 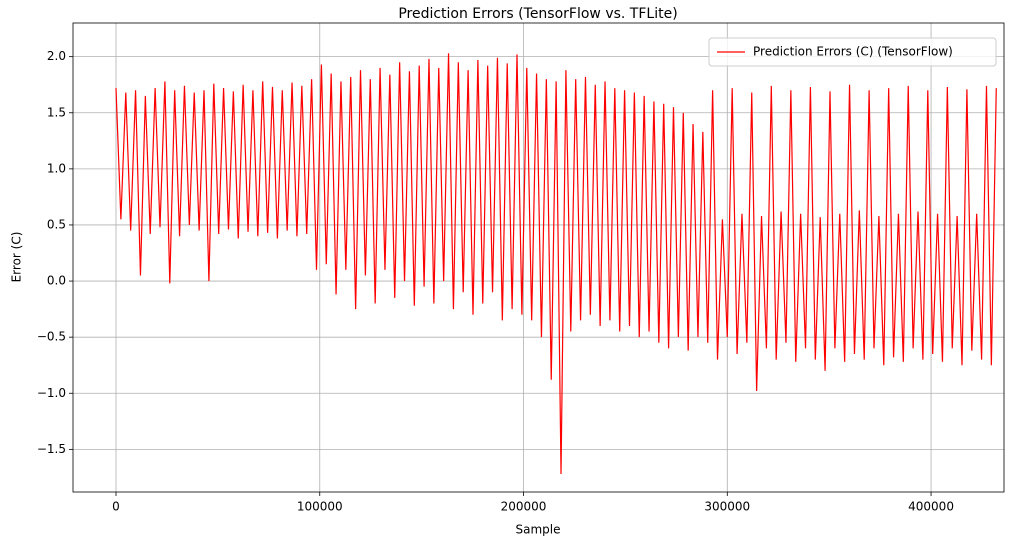 What do you see at coordinates (51, 393) in the screenshot?
I see `y-tick-label: −1.0` at bounding box center [51, 393].